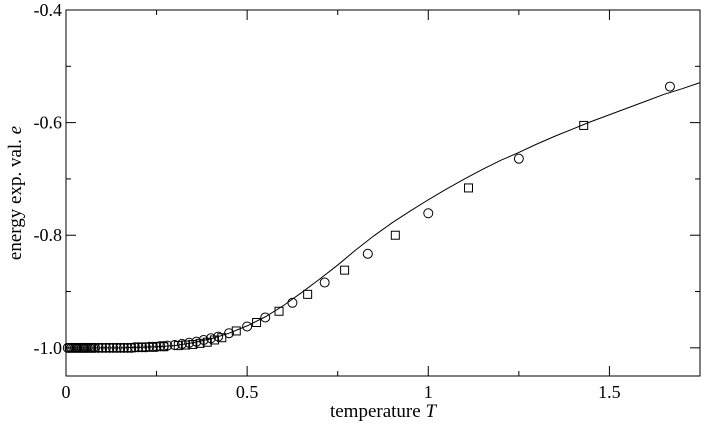 This screenshot has width=706, height=424. I want to click on y-tick-label: -0.6, so click(48, 123).